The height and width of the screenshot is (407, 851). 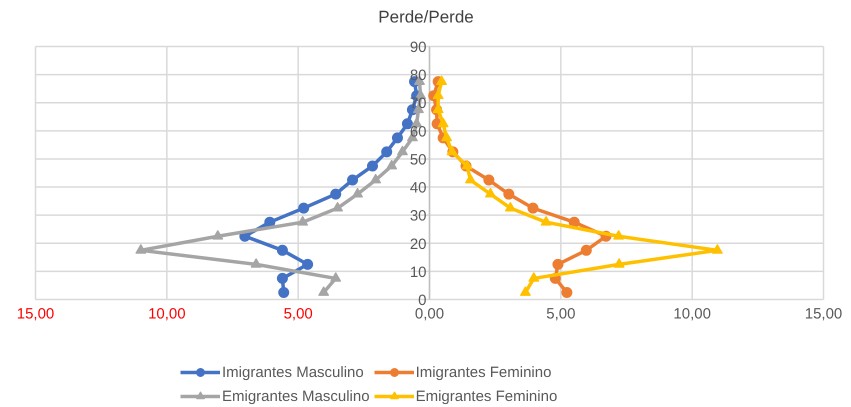 What do you see at coordinates (296, 396) in the screenshot?
I see `legend-label: Emigrantes Masculino` at bounding box center [296, 396].